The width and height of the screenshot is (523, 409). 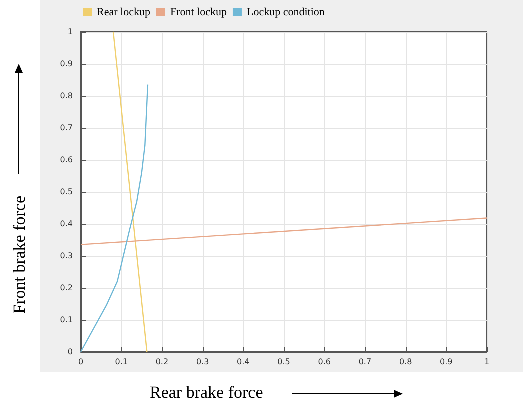 I want to click on x-tick-label: 0.6, so click(x=324, y=362).